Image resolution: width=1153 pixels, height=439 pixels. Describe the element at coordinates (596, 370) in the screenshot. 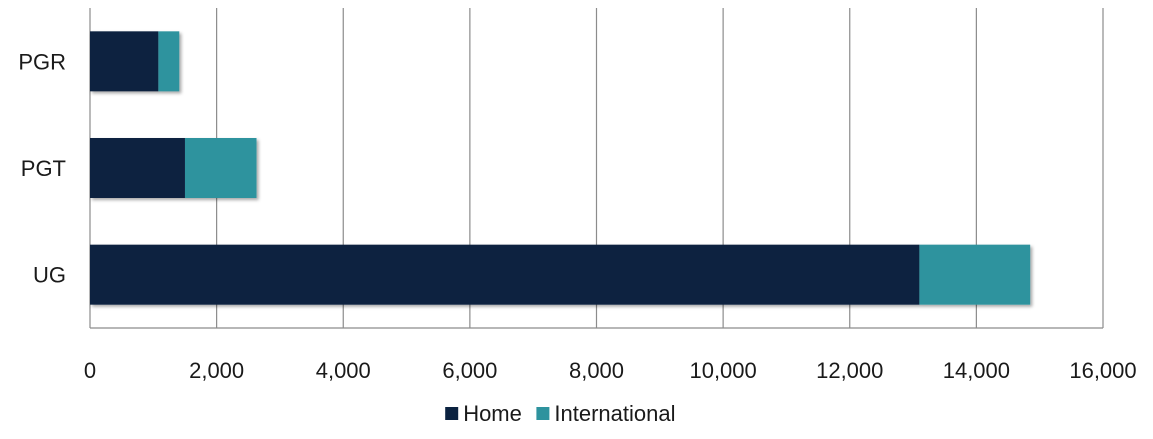

I see `x-tick-label: 8,000` at that location.